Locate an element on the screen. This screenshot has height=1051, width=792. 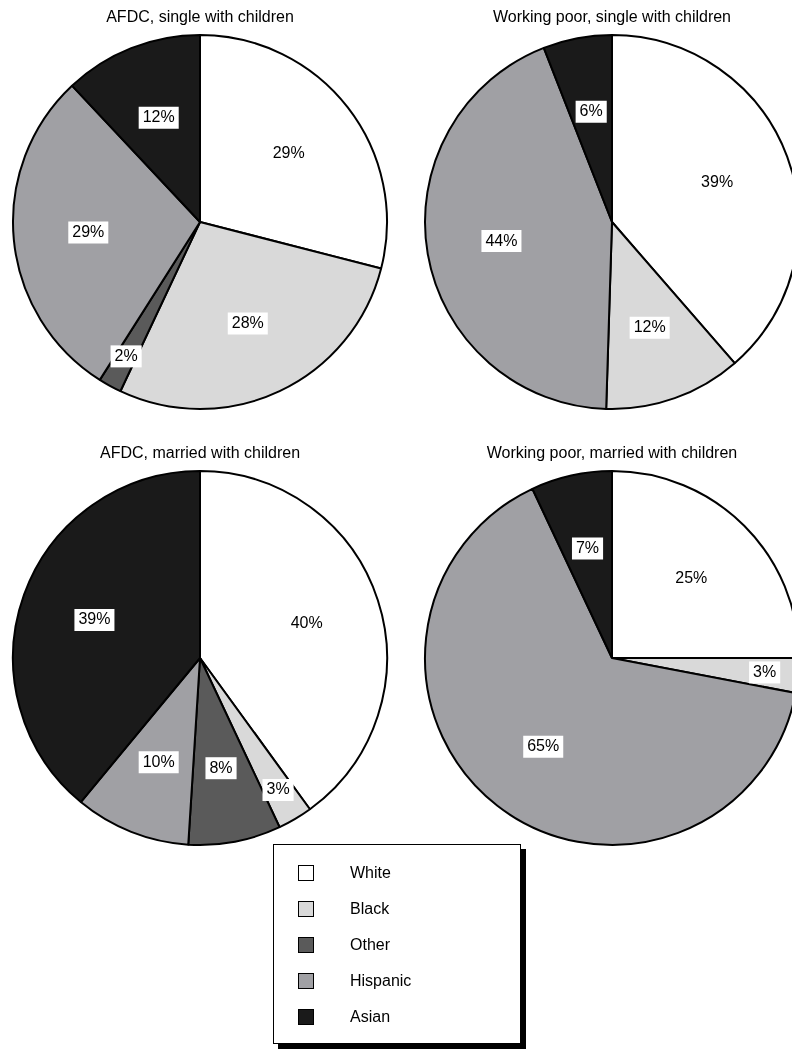
data-label: 40% is located at coordinates (306, 622).